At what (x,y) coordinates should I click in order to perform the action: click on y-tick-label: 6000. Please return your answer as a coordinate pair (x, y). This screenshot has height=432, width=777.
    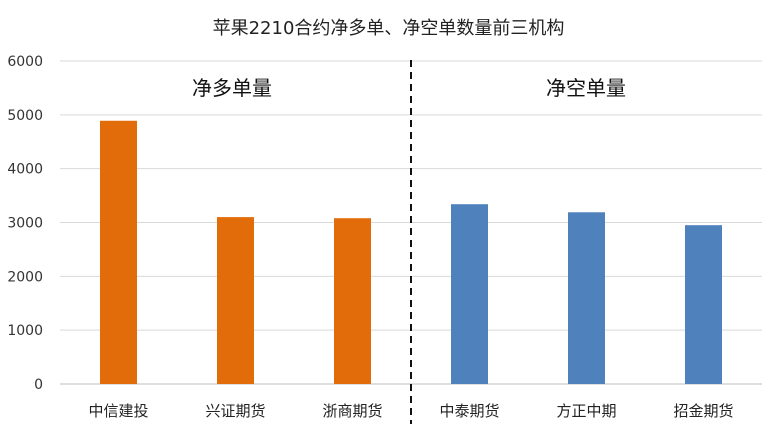
    Looking at the image, I should click on (25, 62).